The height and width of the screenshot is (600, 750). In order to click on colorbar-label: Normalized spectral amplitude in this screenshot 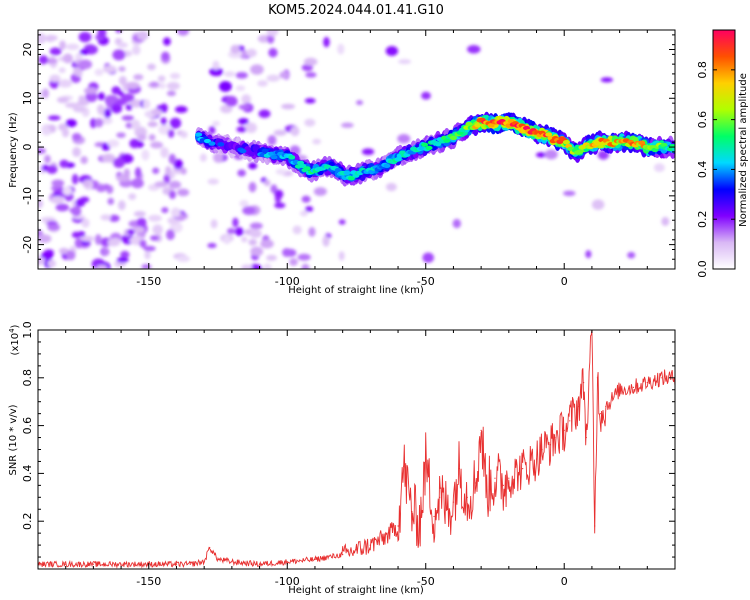, I will do `click(743, 150)`.